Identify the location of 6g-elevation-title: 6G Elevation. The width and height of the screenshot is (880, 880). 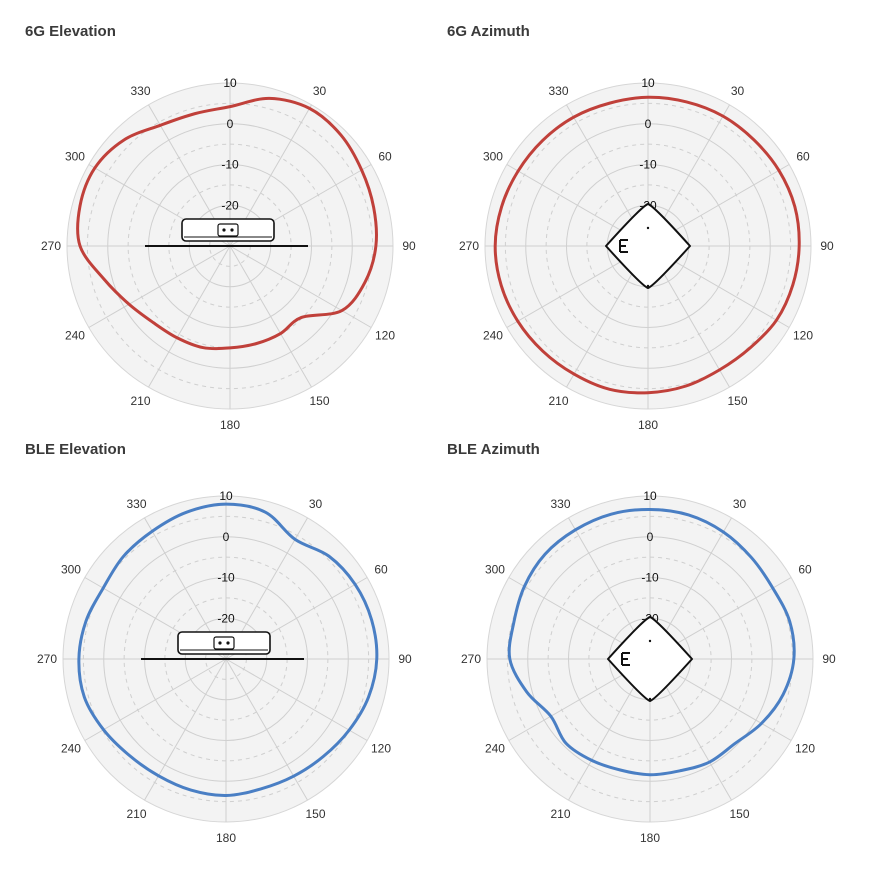
(70, 31).